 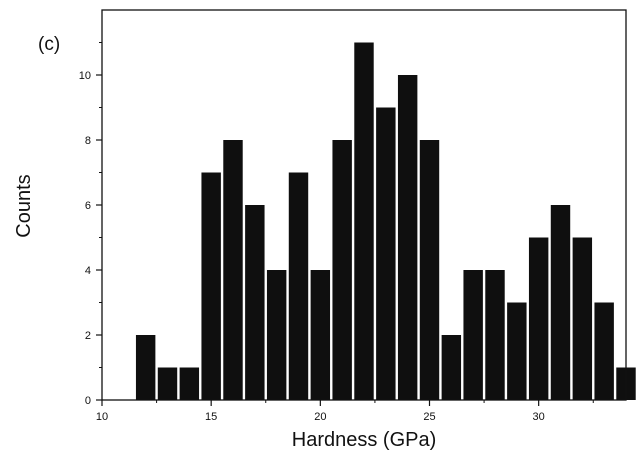 What do you see at coordinates (88, 271) in the screenshot?
I see `y-tick-label: 4` at bounding box center [88, 271].